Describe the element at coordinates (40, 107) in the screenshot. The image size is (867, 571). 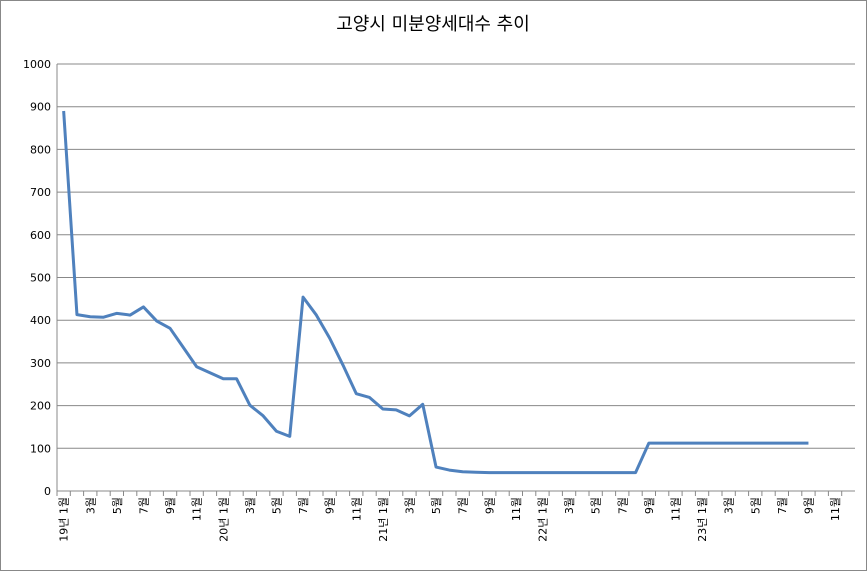
I see `y-tick-label: 900` at that location.